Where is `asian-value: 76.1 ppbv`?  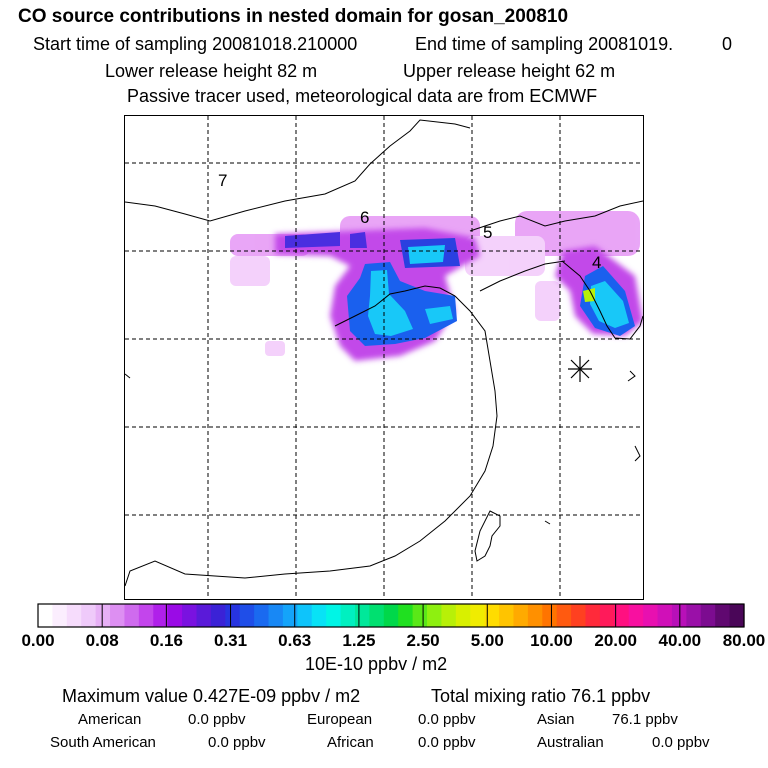
asian-value: 76.1 ppbv is located at coordinates (645, 719).